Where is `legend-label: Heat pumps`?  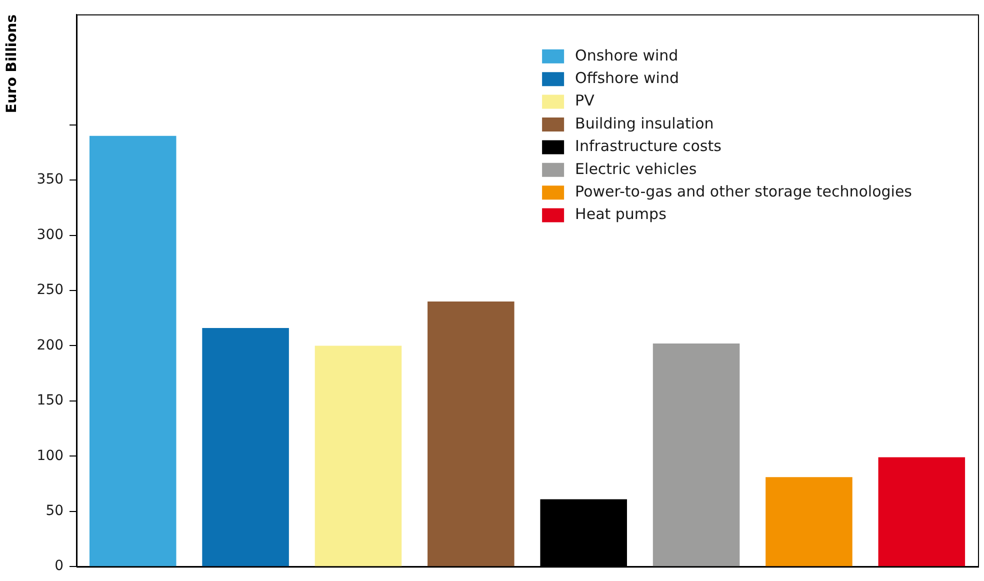
legend-label: Heat pumps is located at coordinates (621, 214).